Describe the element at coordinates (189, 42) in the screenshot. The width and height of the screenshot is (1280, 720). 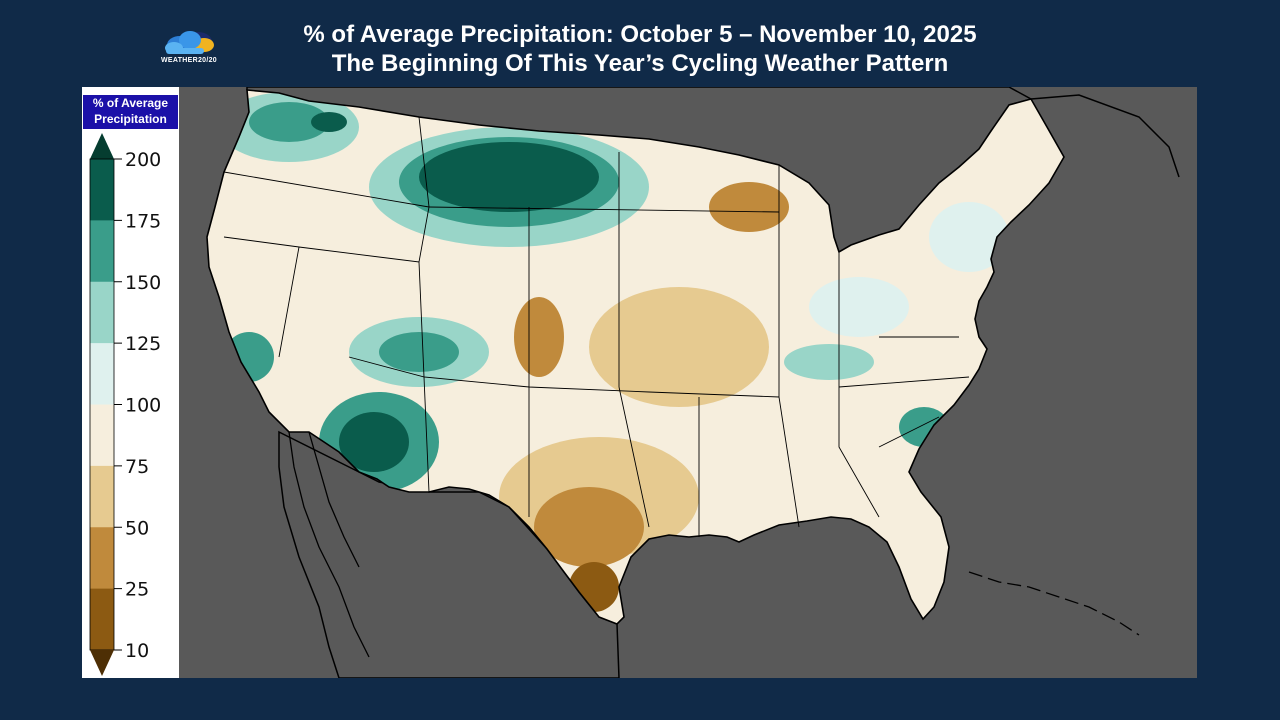
I see `cloud-logo-icon` at that location.